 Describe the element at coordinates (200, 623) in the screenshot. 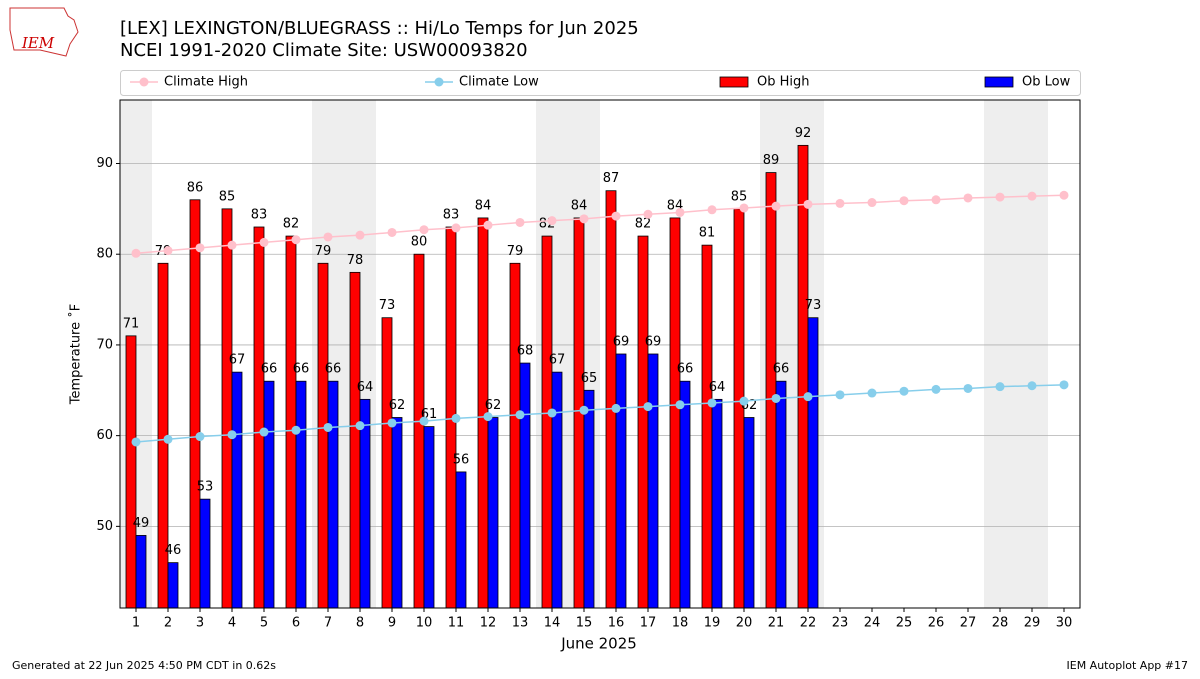

I see `x-tick-label: 3` at that location.